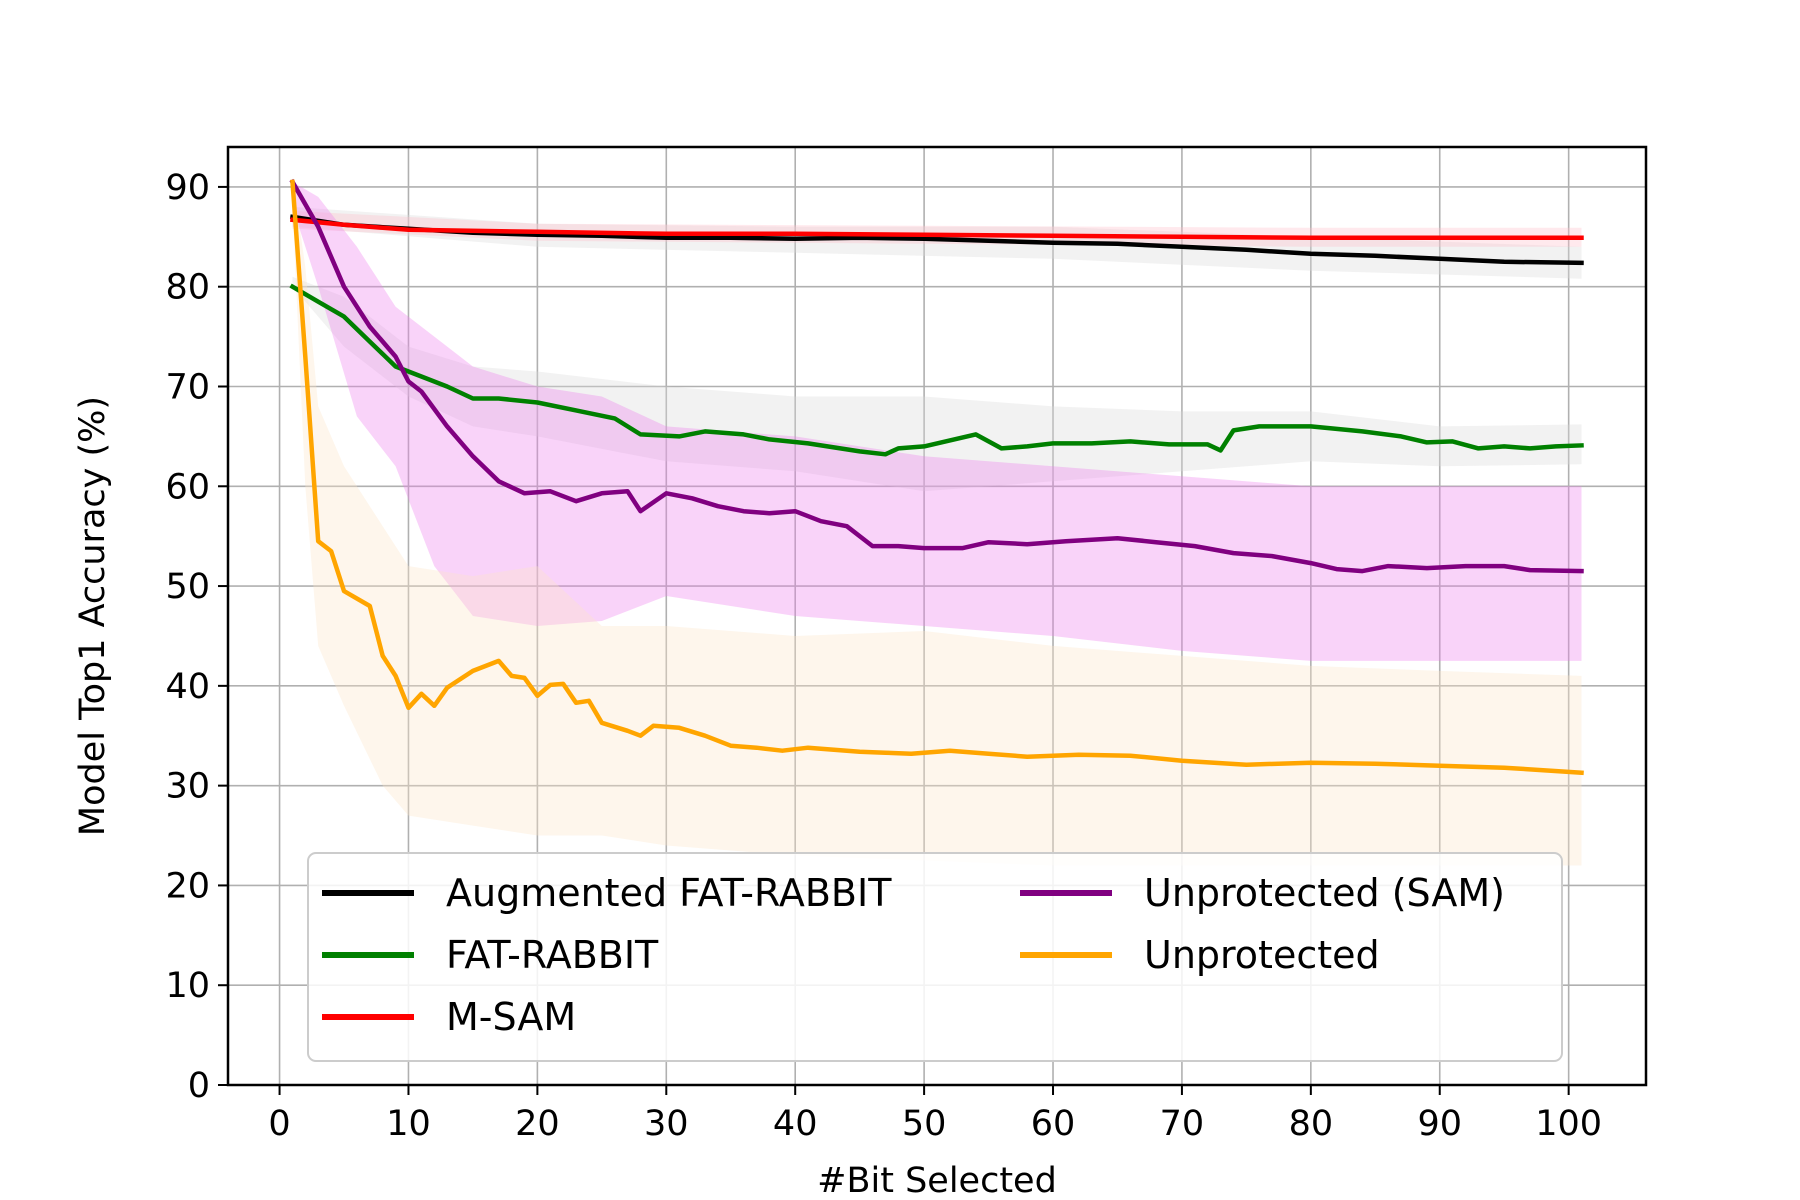  Describe the element at coordinates (1439, 1124) in the screenshot. I see `x-tick-label: 90` at that location.